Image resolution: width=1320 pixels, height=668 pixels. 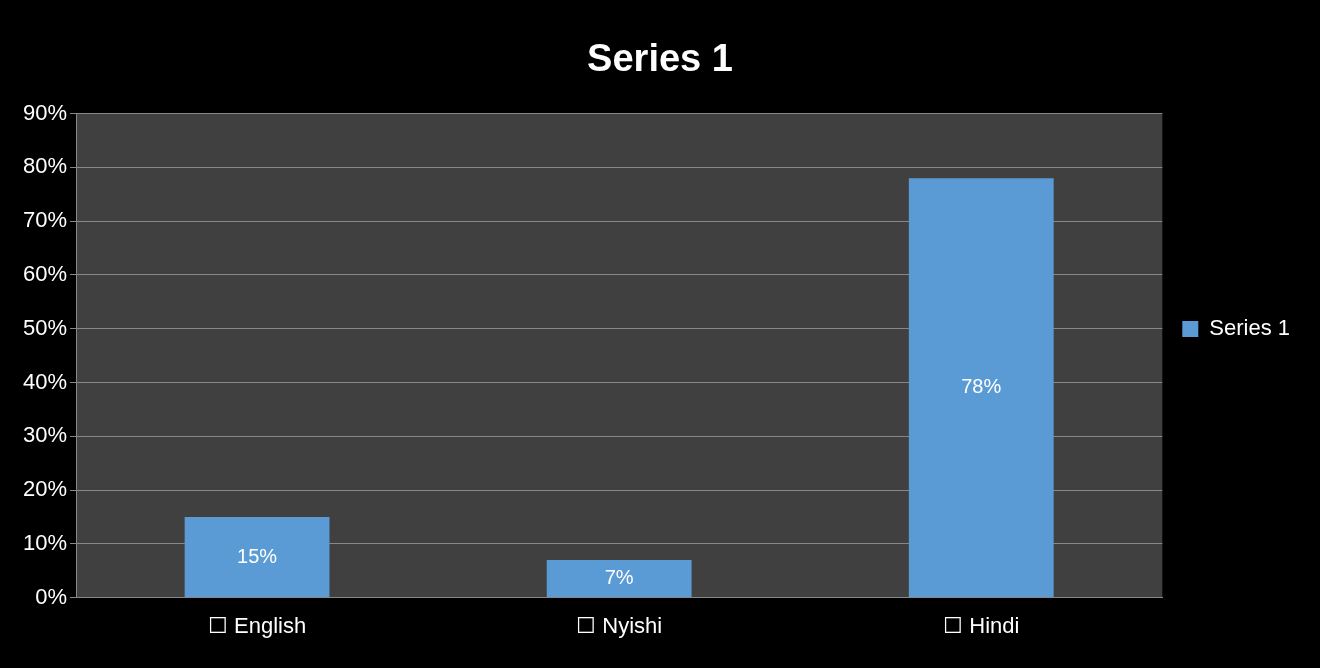 What do you see at coordinates (45, 273) in the screenshot?
I see `y-tick-label: 60%` at bounding box center [45, 273].